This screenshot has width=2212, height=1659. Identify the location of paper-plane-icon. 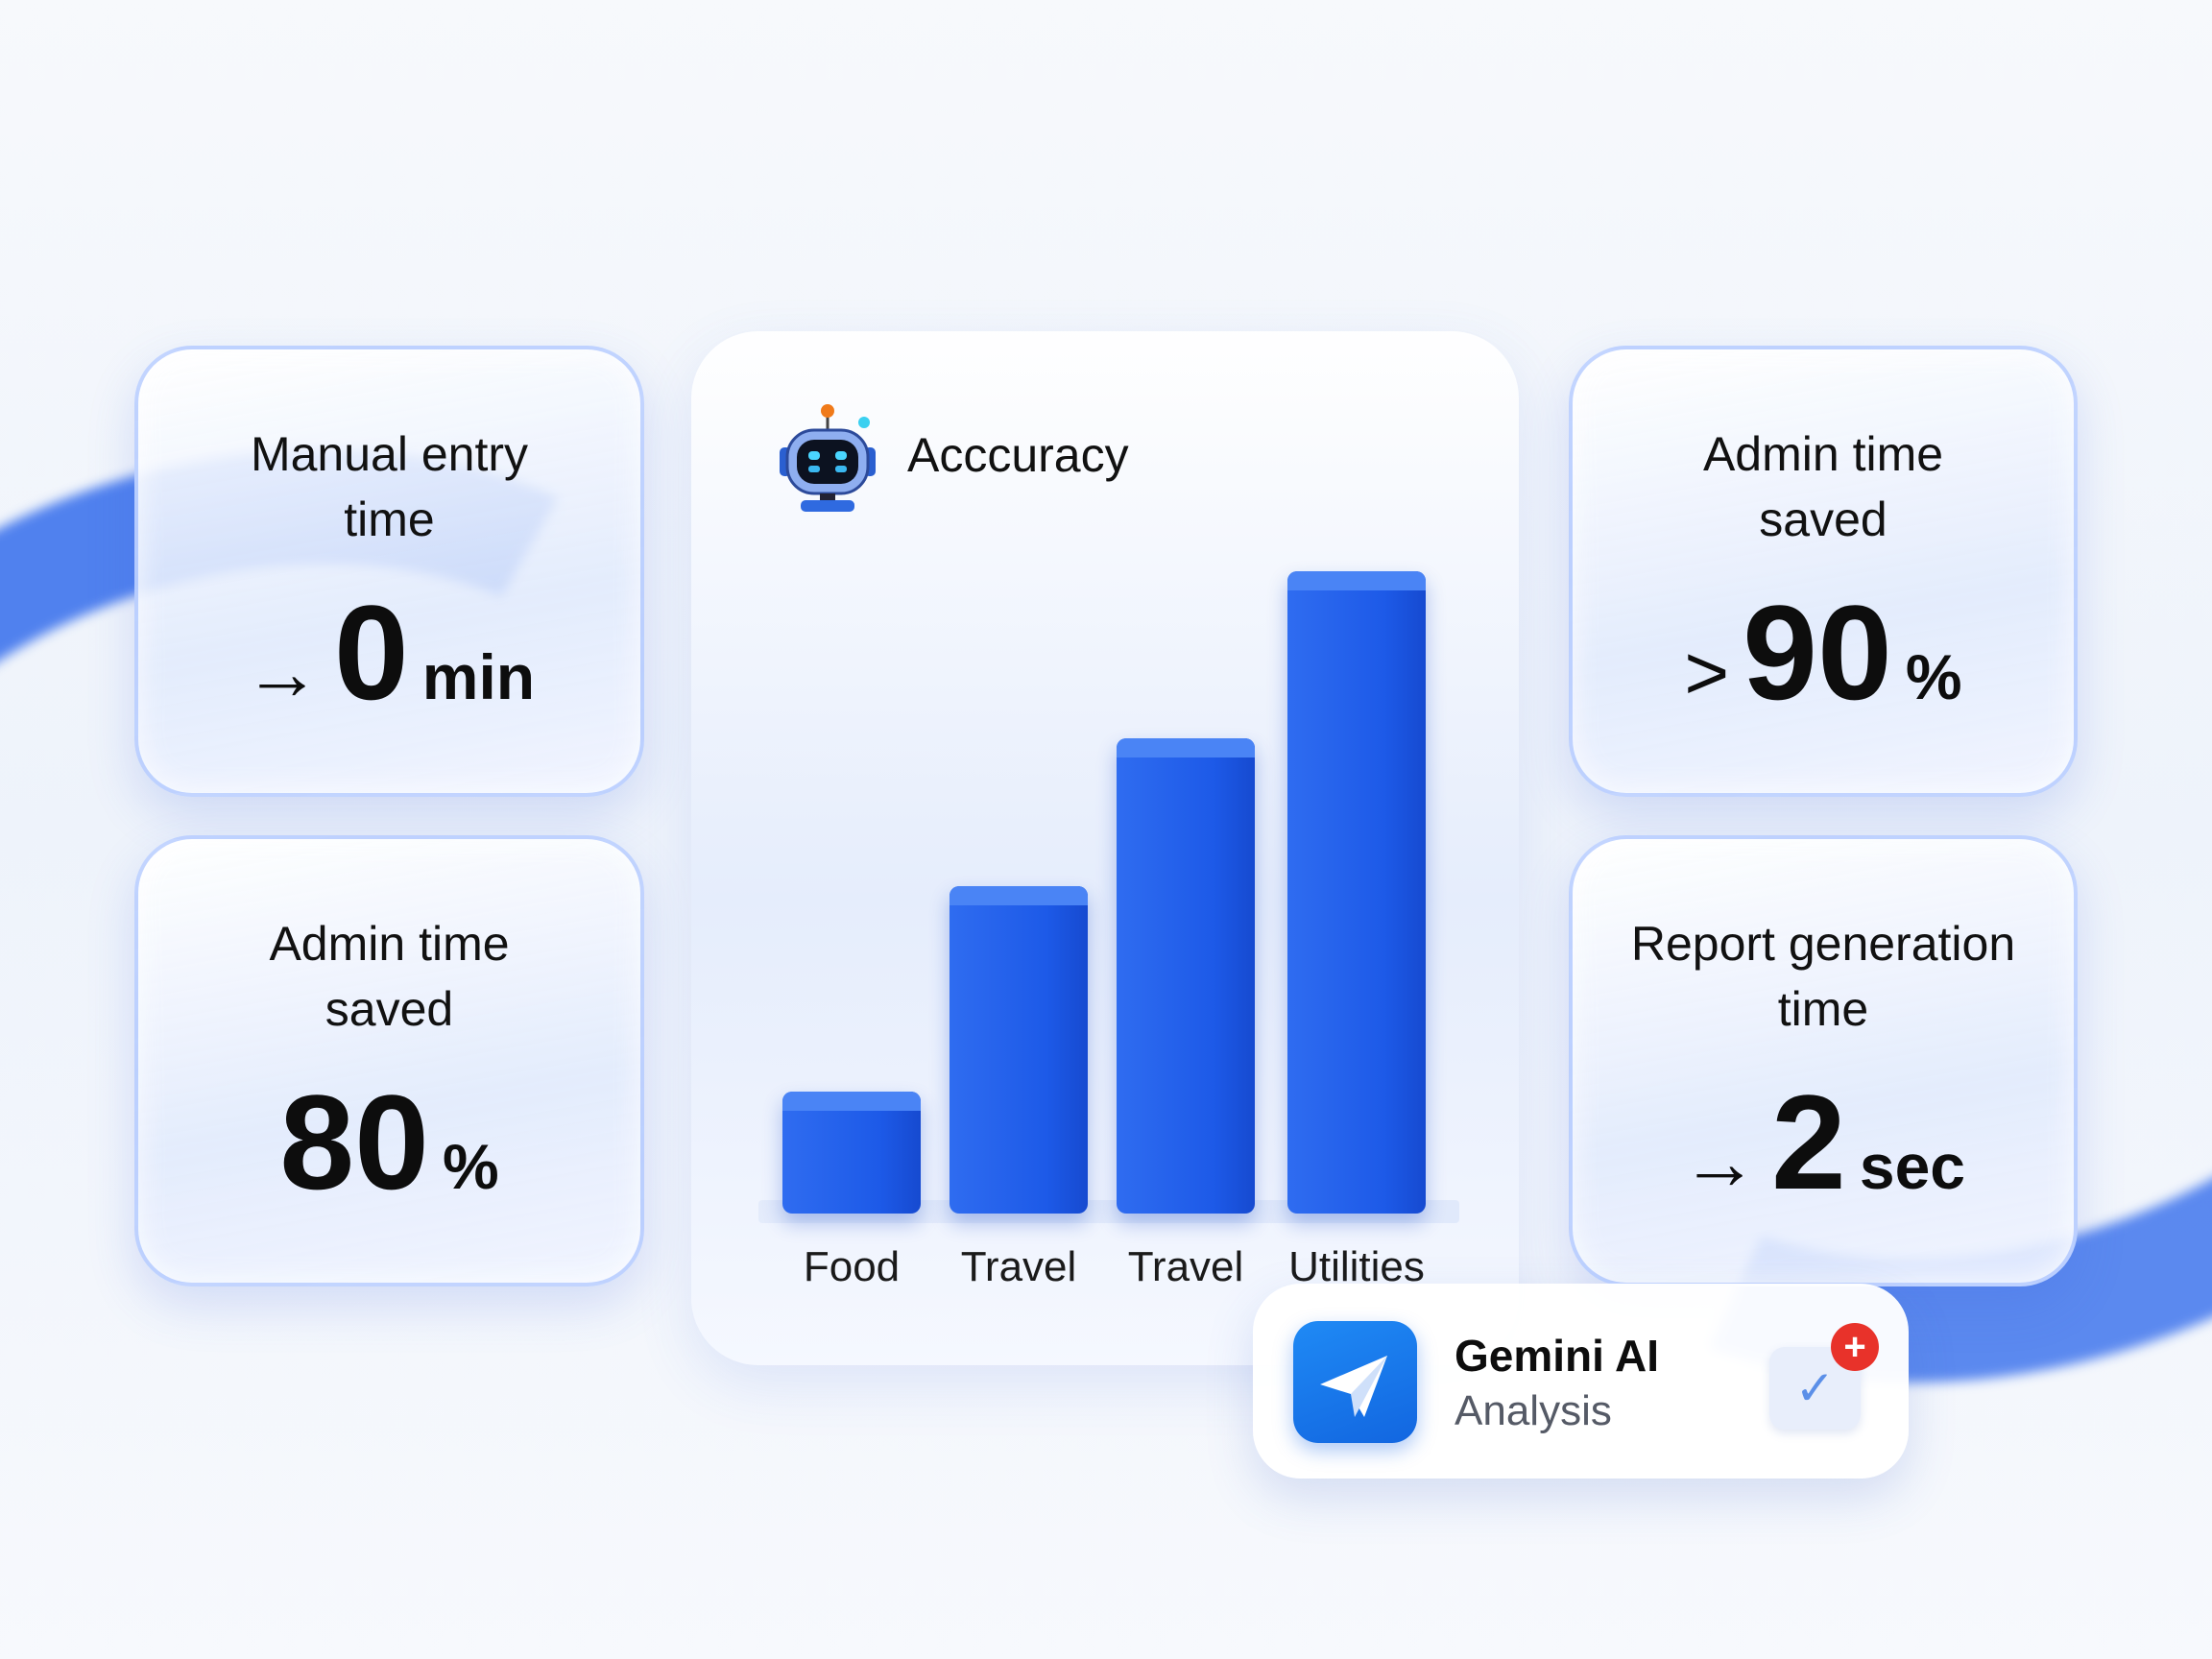
(1355, 1382).